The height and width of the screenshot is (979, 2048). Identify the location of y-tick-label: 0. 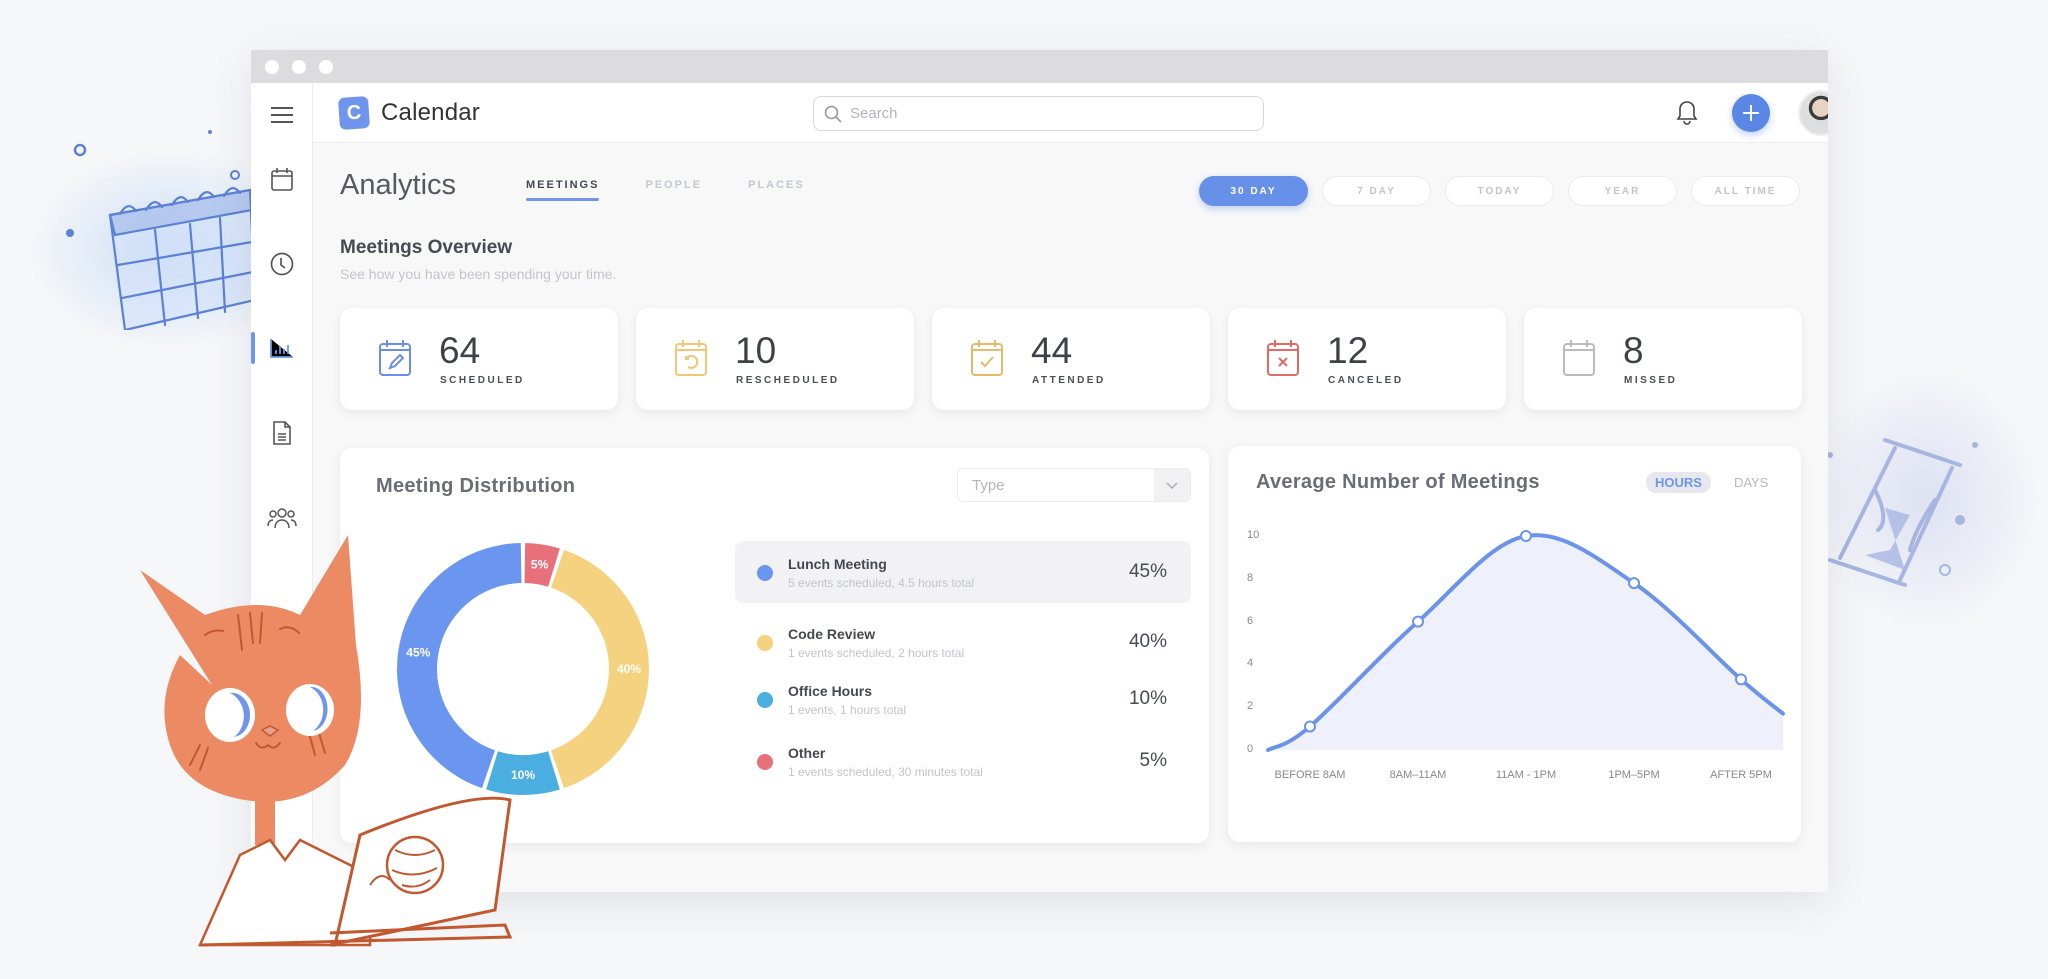
(1250, 749).